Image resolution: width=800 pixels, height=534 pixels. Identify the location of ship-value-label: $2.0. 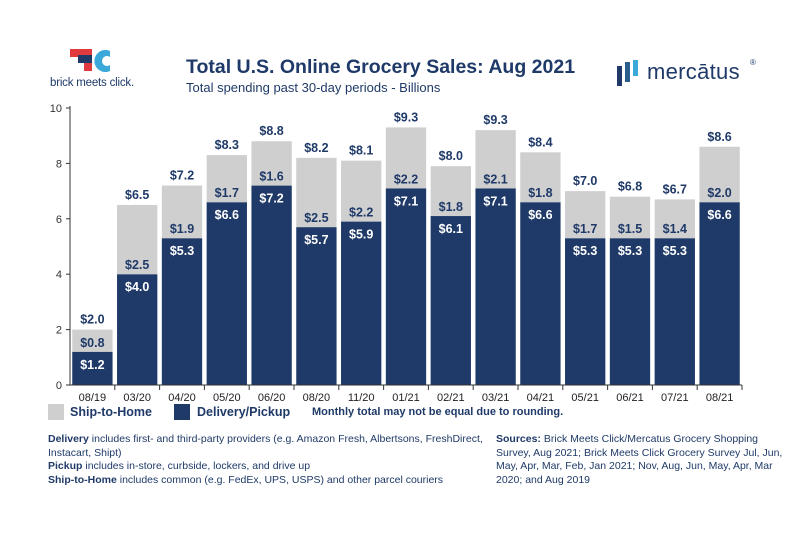
(719, 193).